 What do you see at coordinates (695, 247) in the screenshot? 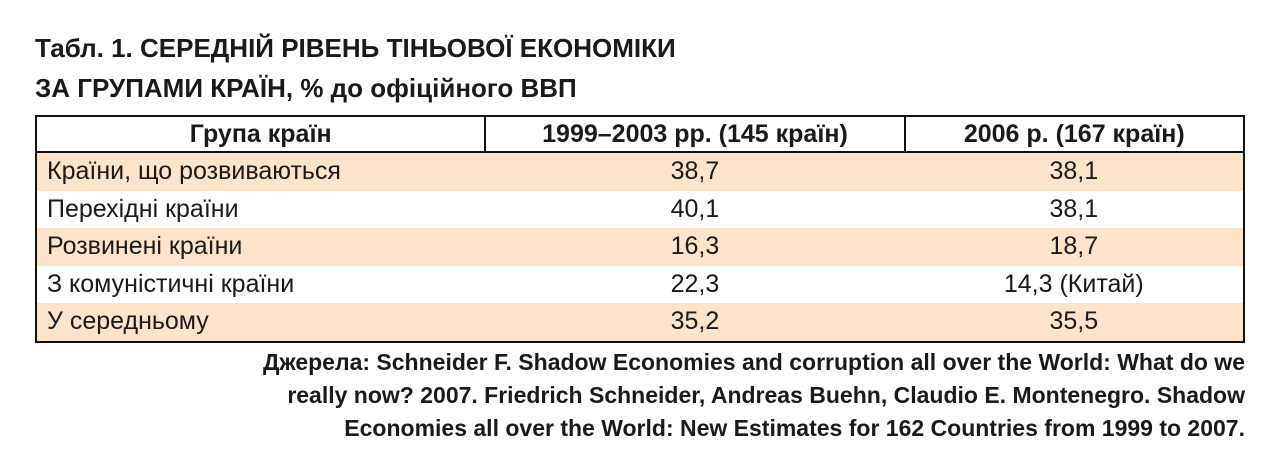
I see `table-cell: 16,3` at bounding box center [695, 247].